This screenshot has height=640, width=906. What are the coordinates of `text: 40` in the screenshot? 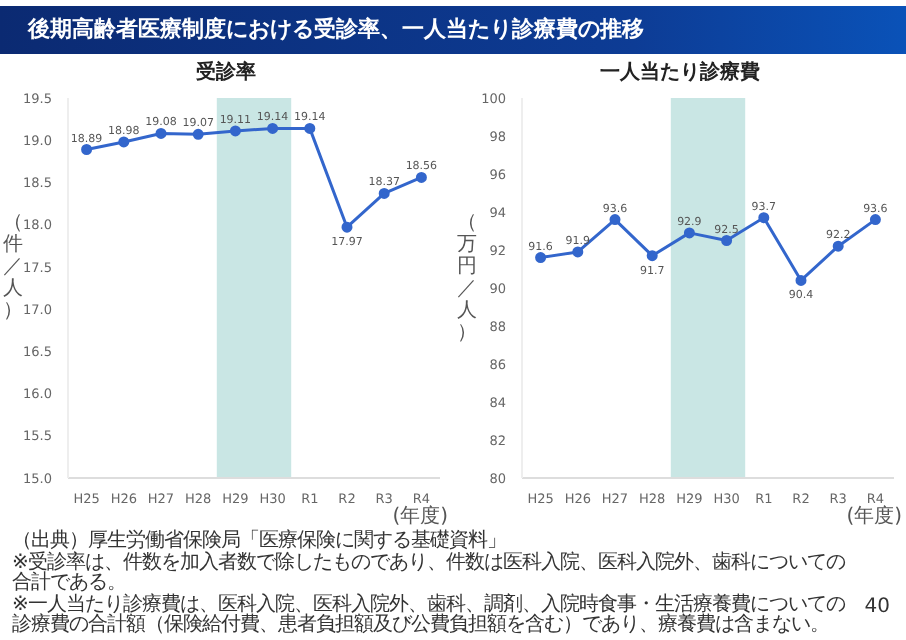 It's located at (877, 607).